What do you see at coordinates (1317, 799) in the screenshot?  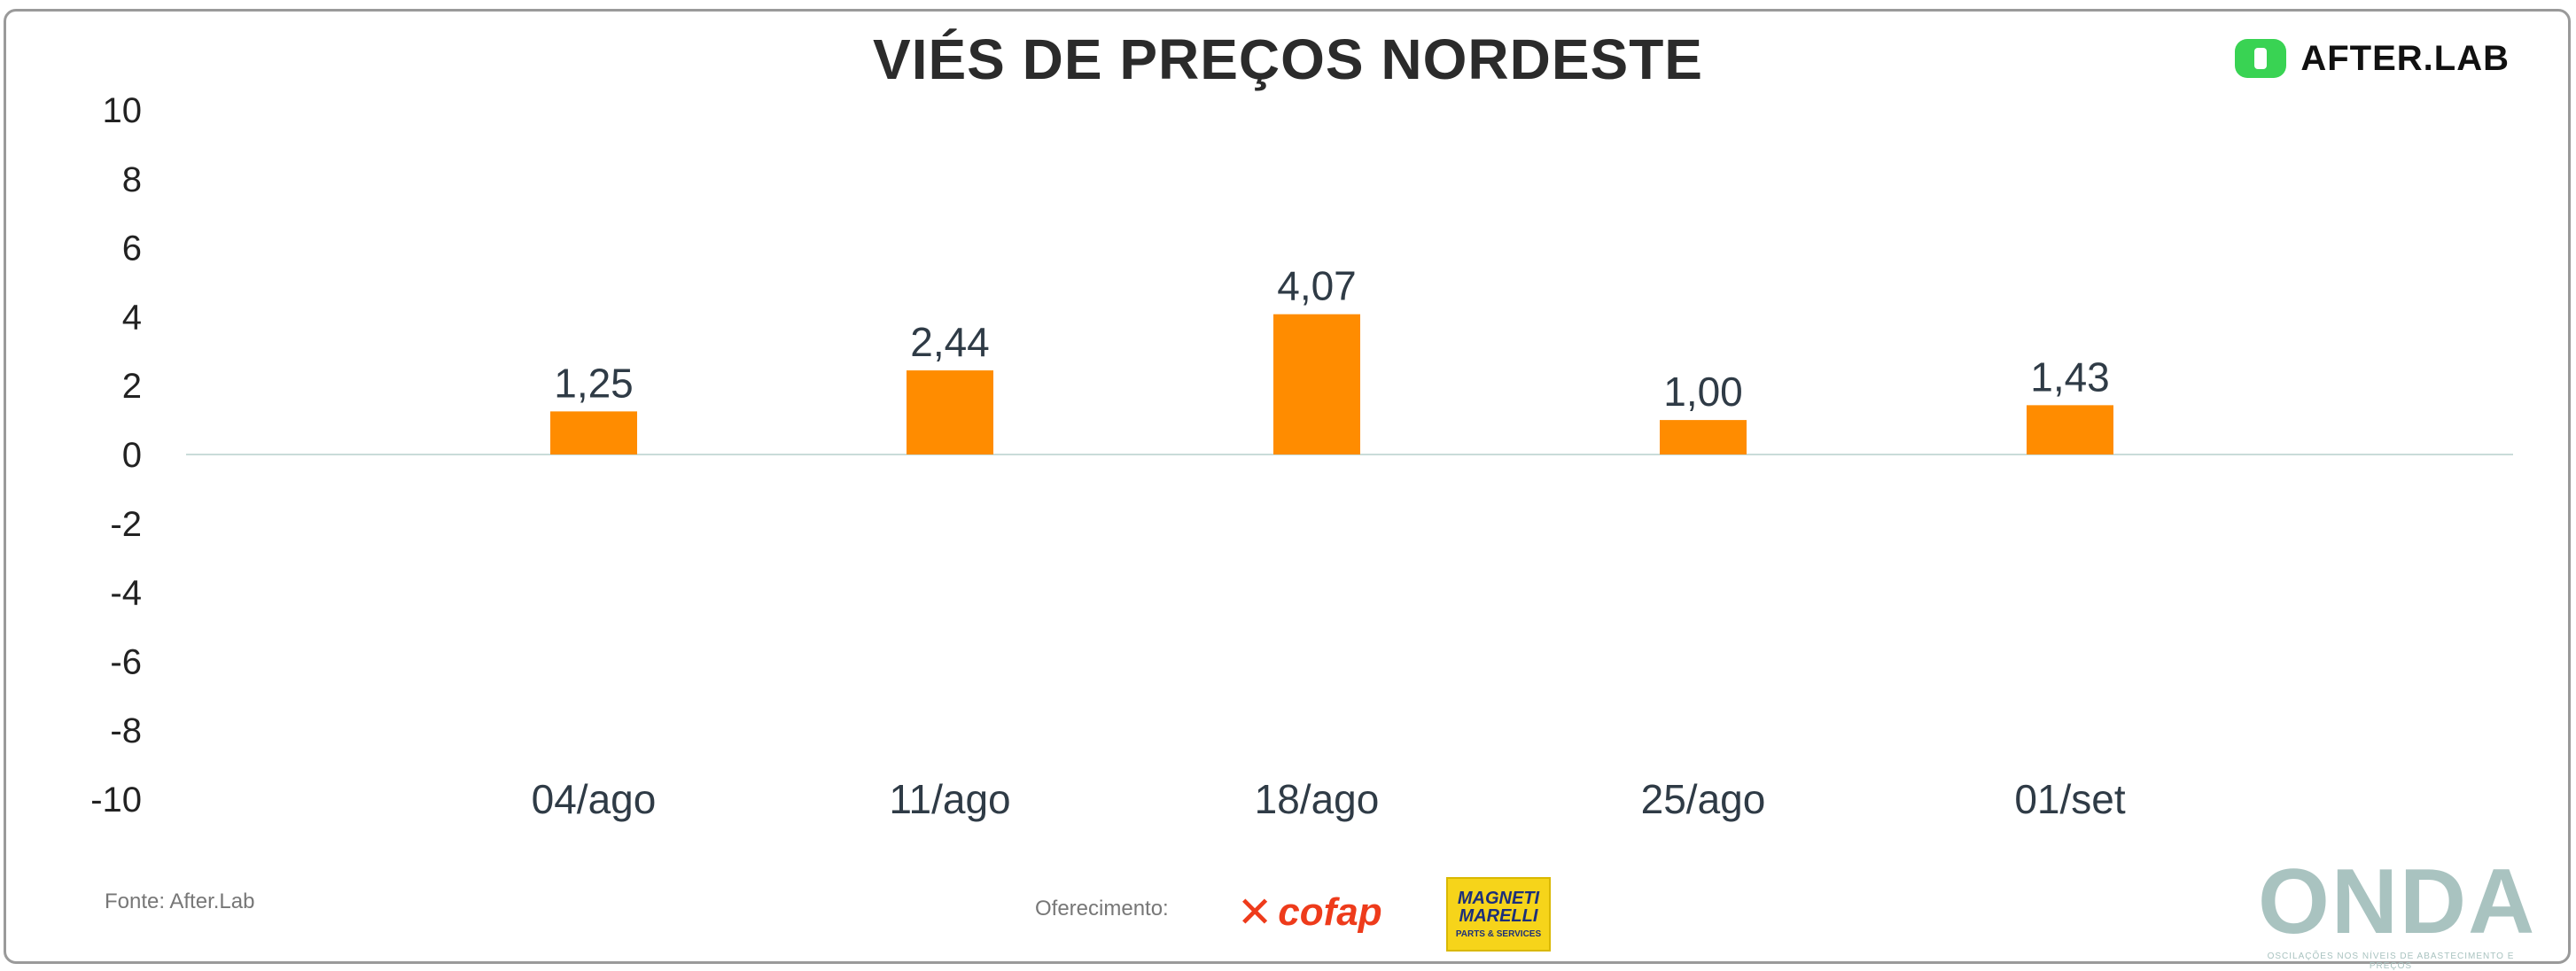 I see `x-tick-label: 18/ago` at bounding box center [1317, 799].